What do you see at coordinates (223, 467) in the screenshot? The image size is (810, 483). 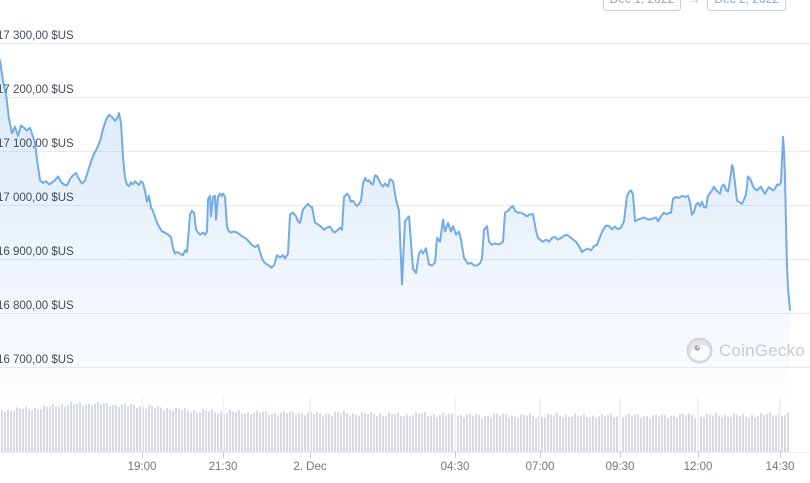 I see `x-axis-label: 21:30` at bounding box center [223, 467].